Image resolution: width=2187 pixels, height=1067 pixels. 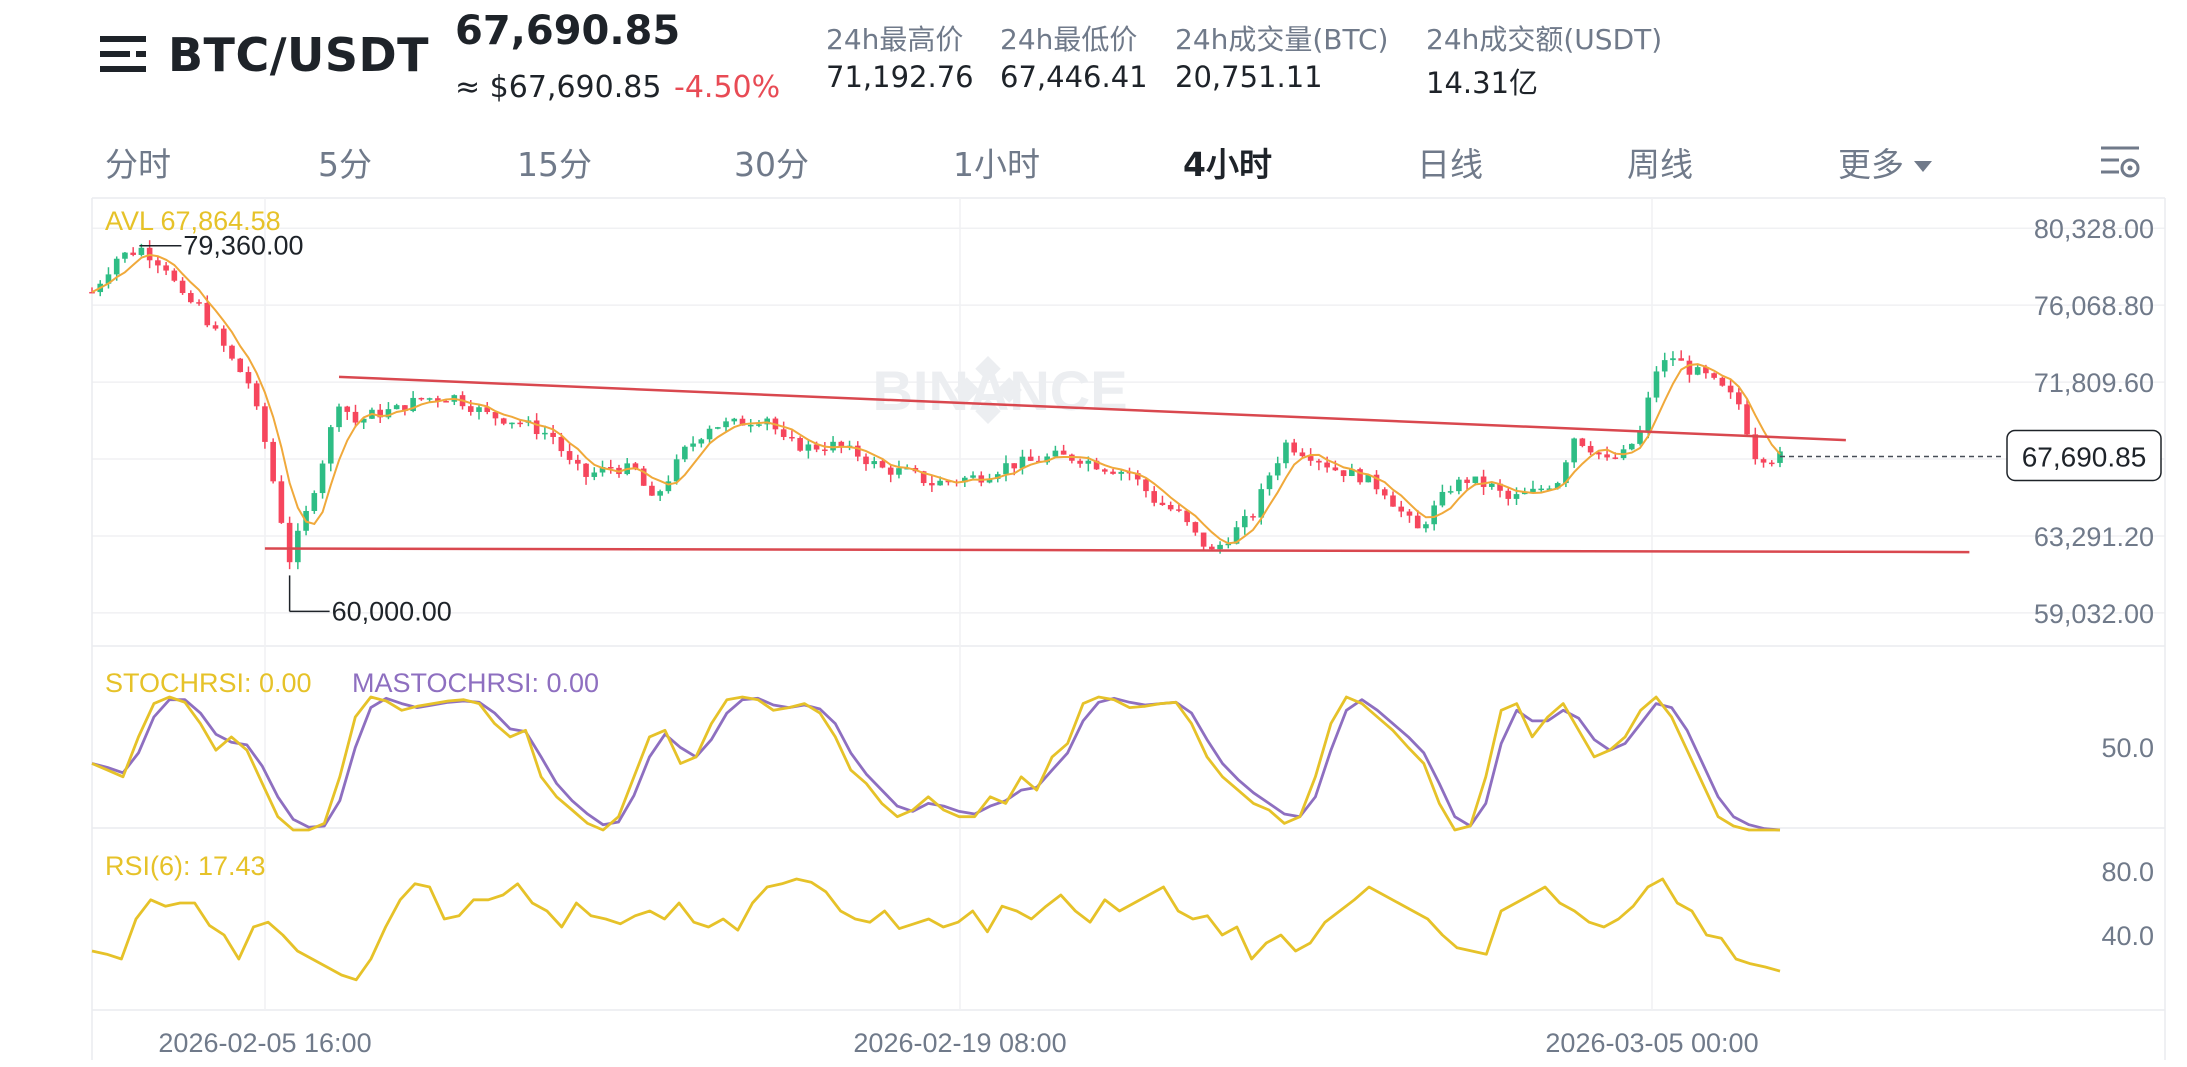 I want to click on tab-1h: 1小时, so click(x=996, y=164).